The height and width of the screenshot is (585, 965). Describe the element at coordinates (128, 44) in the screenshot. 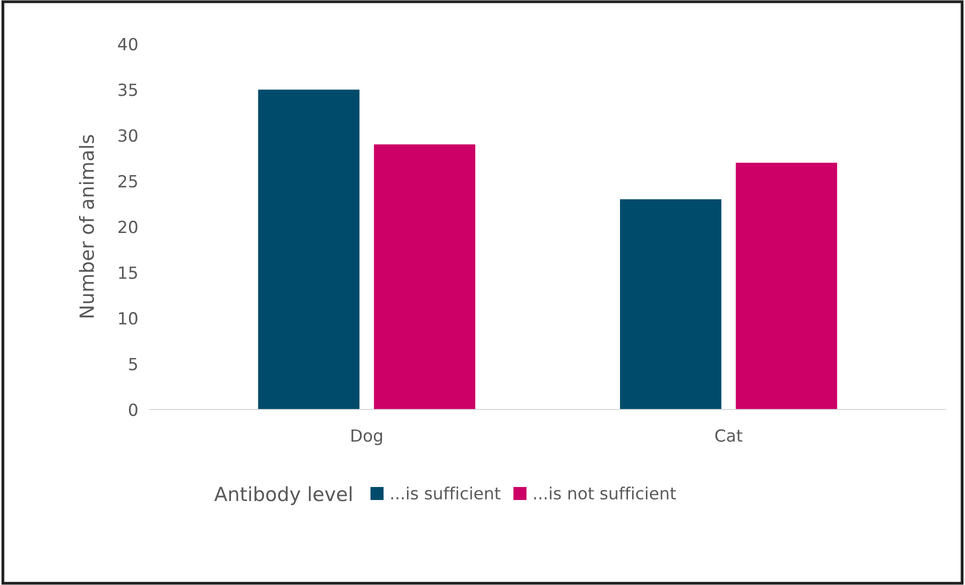

I see `y-tick-label: 40` at that location.